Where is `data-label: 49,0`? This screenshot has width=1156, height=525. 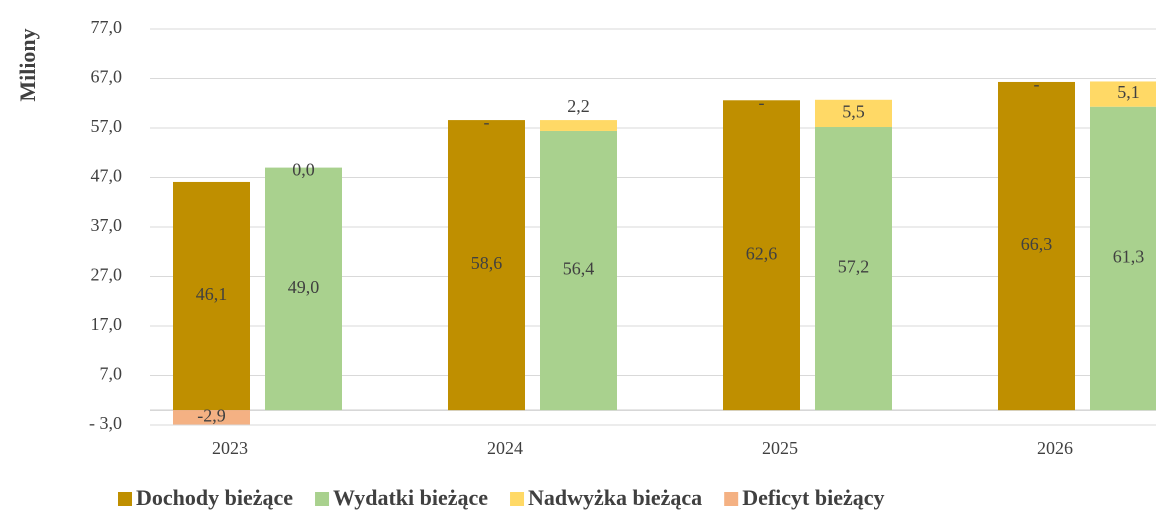 data-label: 49,0 is located at coordinates (304, 287).